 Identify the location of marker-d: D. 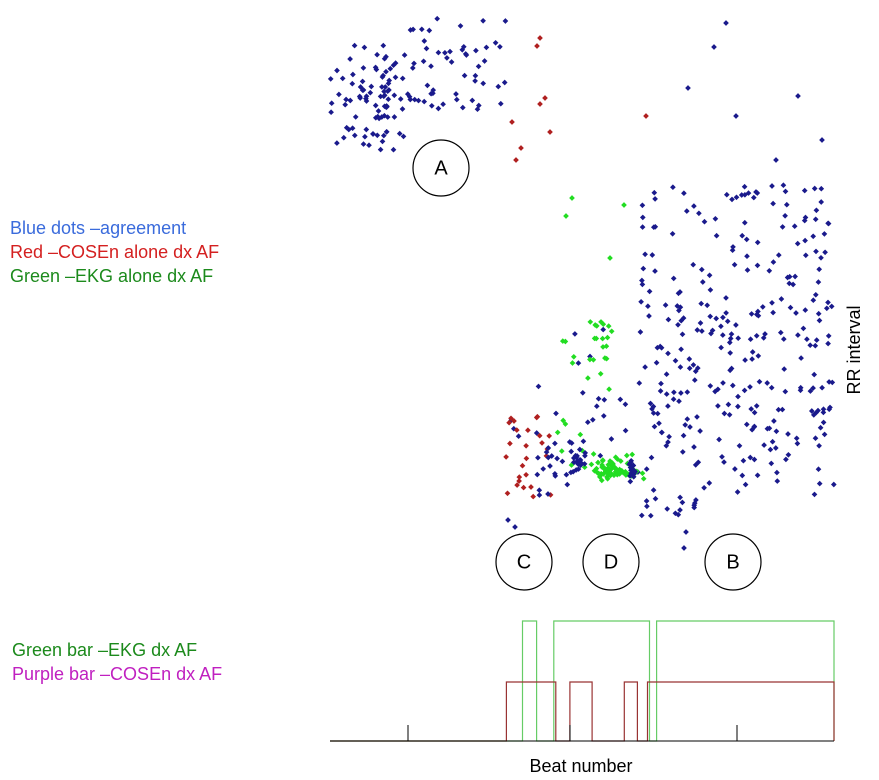
(611, 562).